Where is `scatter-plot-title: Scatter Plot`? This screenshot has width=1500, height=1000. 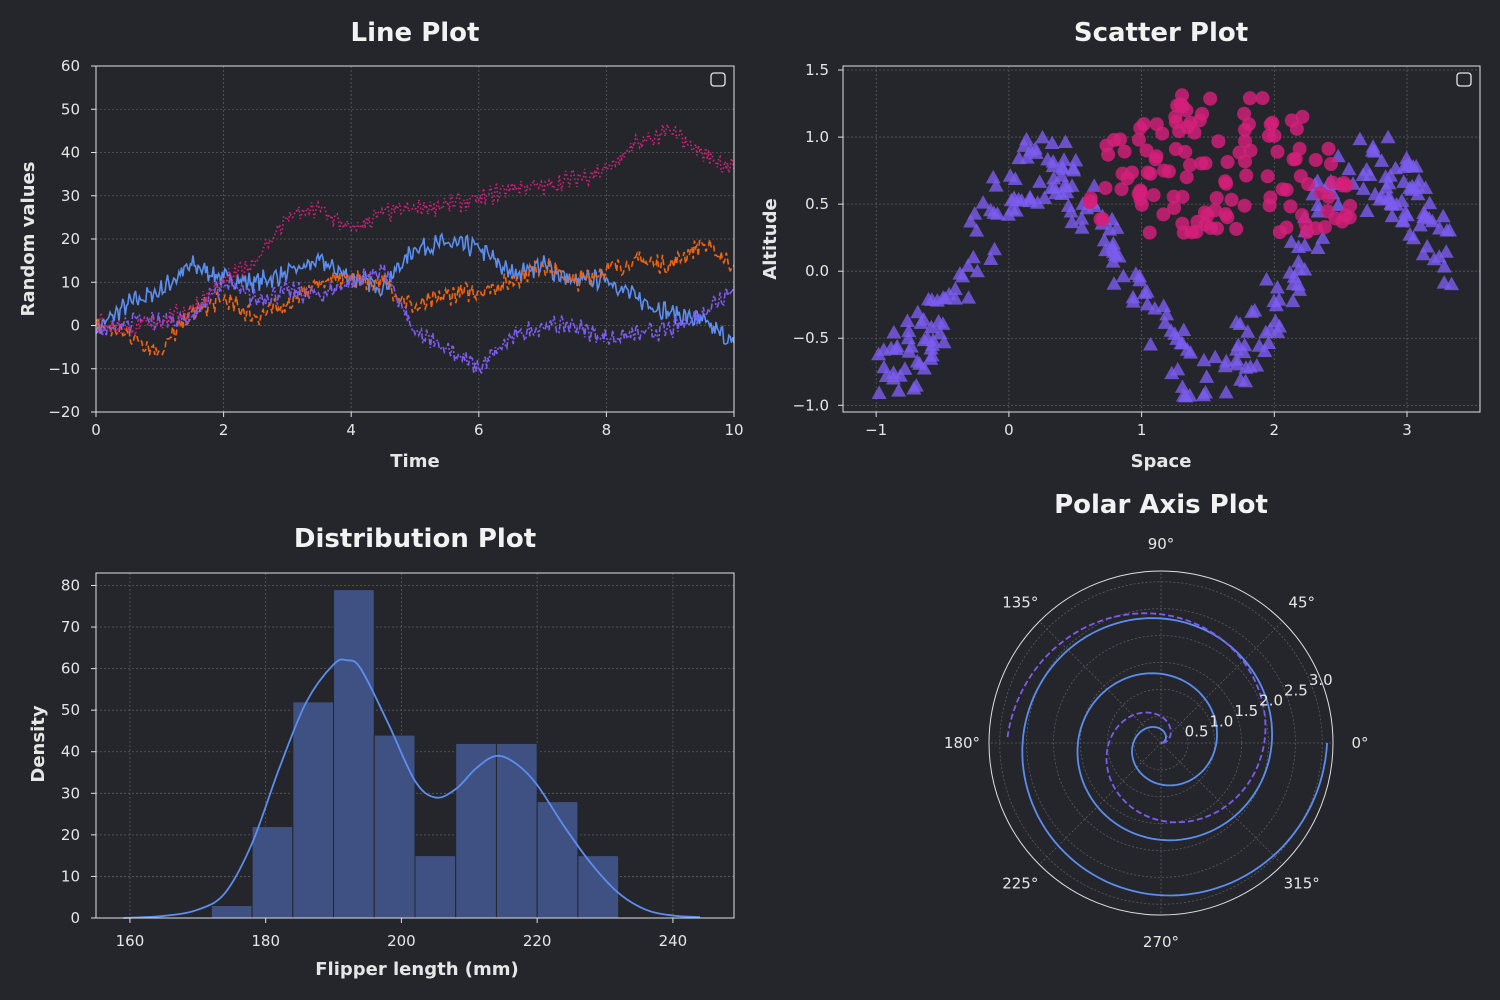 scatter-plot-title: Scatter Plot is located at coordinates (1161, 33).